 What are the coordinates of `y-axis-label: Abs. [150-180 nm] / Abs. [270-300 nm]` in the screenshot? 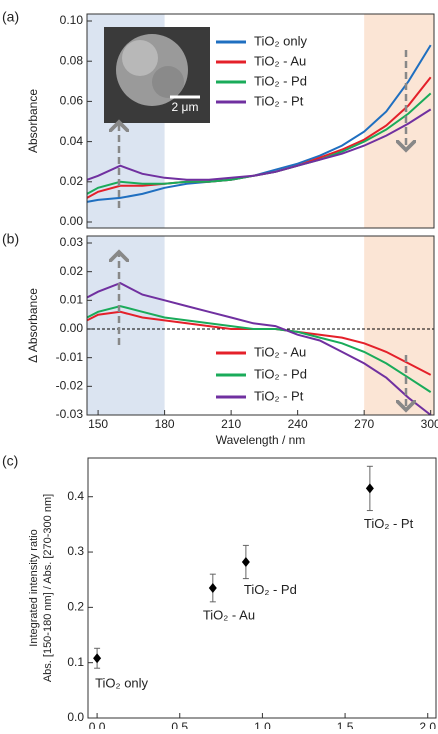 It's located at (48, 588).